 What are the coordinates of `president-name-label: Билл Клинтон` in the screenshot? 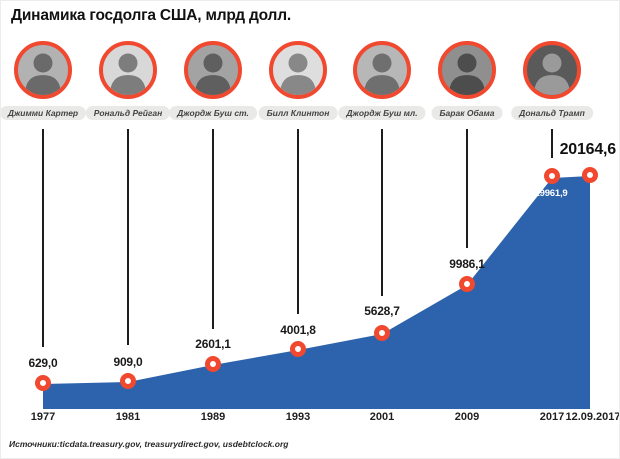 It's located at (298, 113).